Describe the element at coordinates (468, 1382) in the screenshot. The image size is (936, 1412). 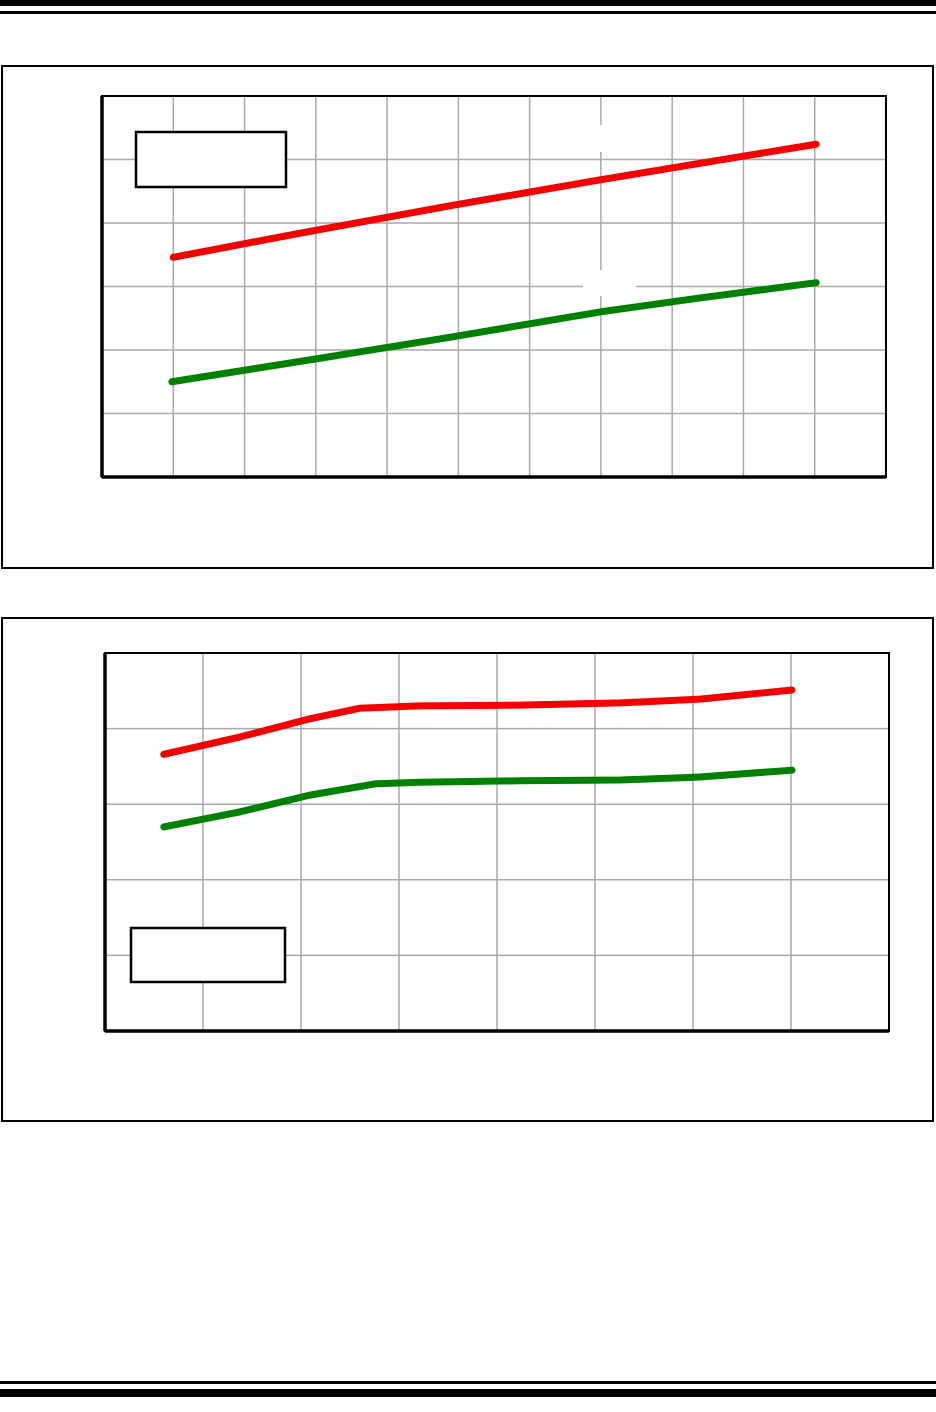
I see `footer-rule-thin` at that location.